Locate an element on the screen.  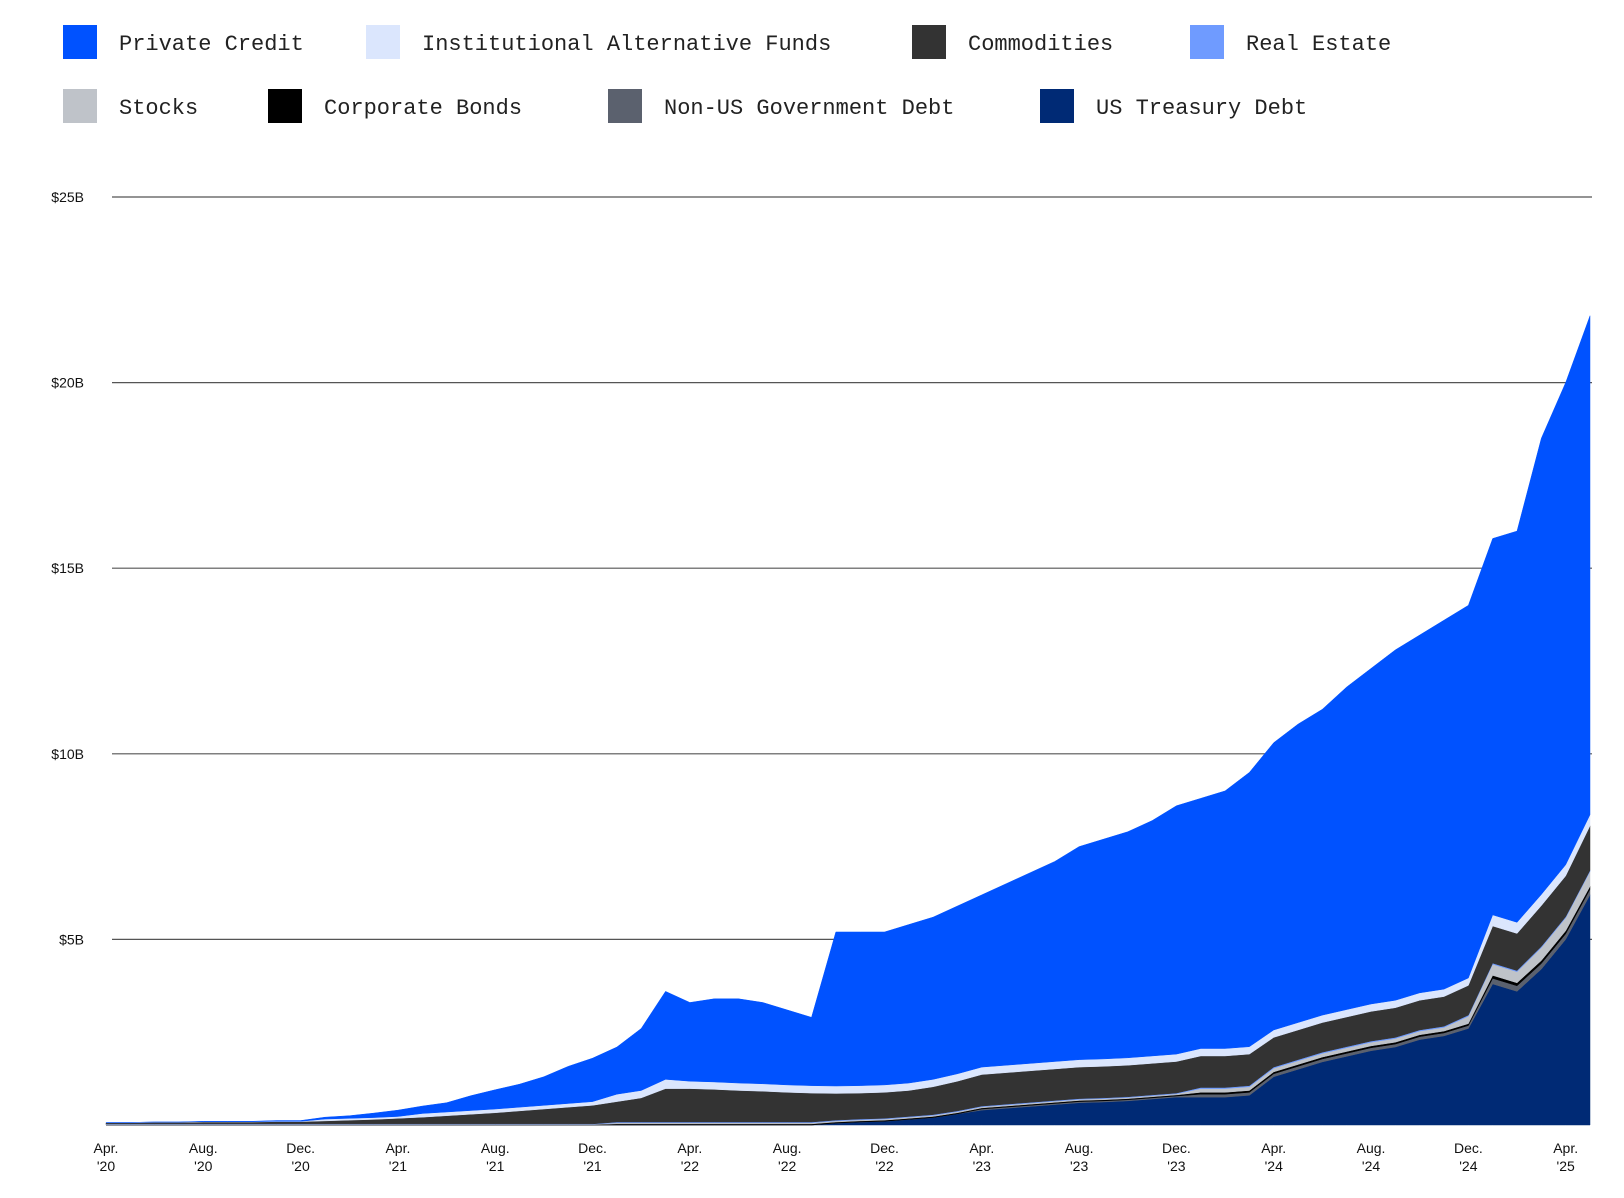
y-tick-label: $25B is located at coordinates (67, 197).